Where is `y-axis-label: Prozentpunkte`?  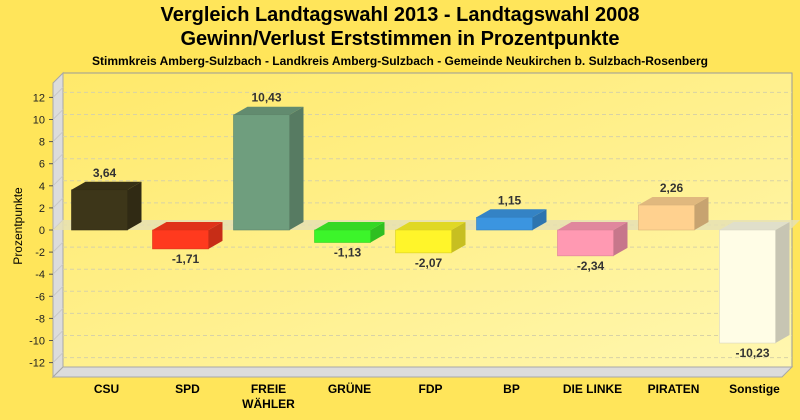 y-axis-label: Prozentpunkte is located at coordinates (18, 226).